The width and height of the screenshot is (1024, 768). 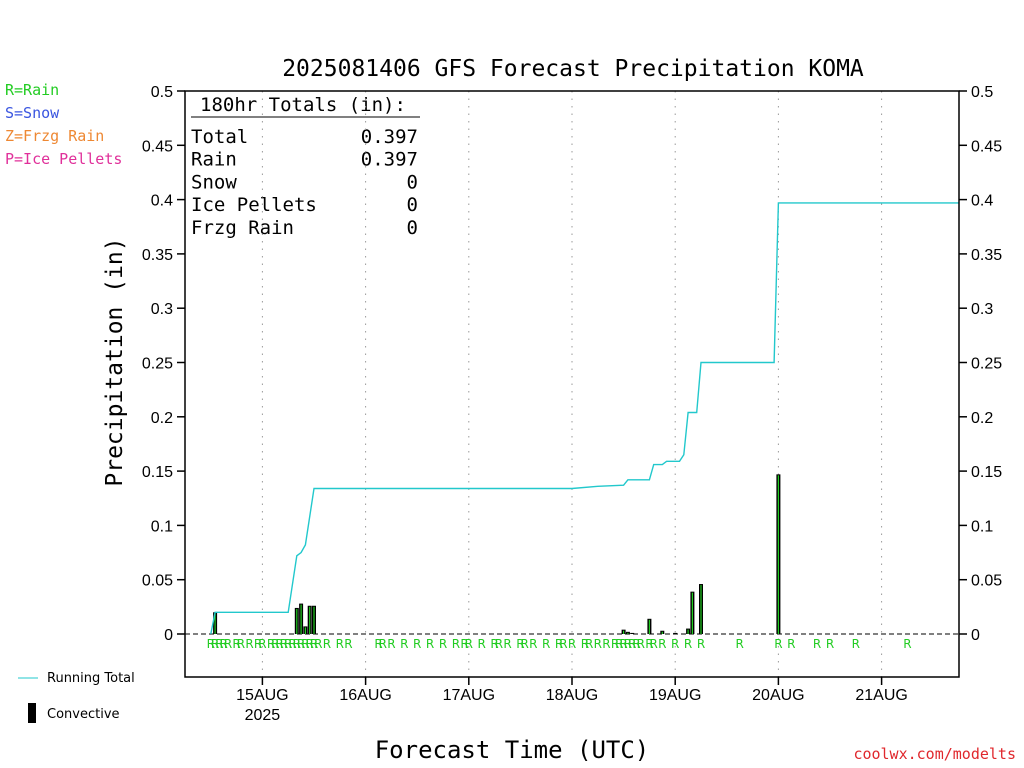 I want to click on x-tick-label: 16AUG, so click(x=365, y=695).